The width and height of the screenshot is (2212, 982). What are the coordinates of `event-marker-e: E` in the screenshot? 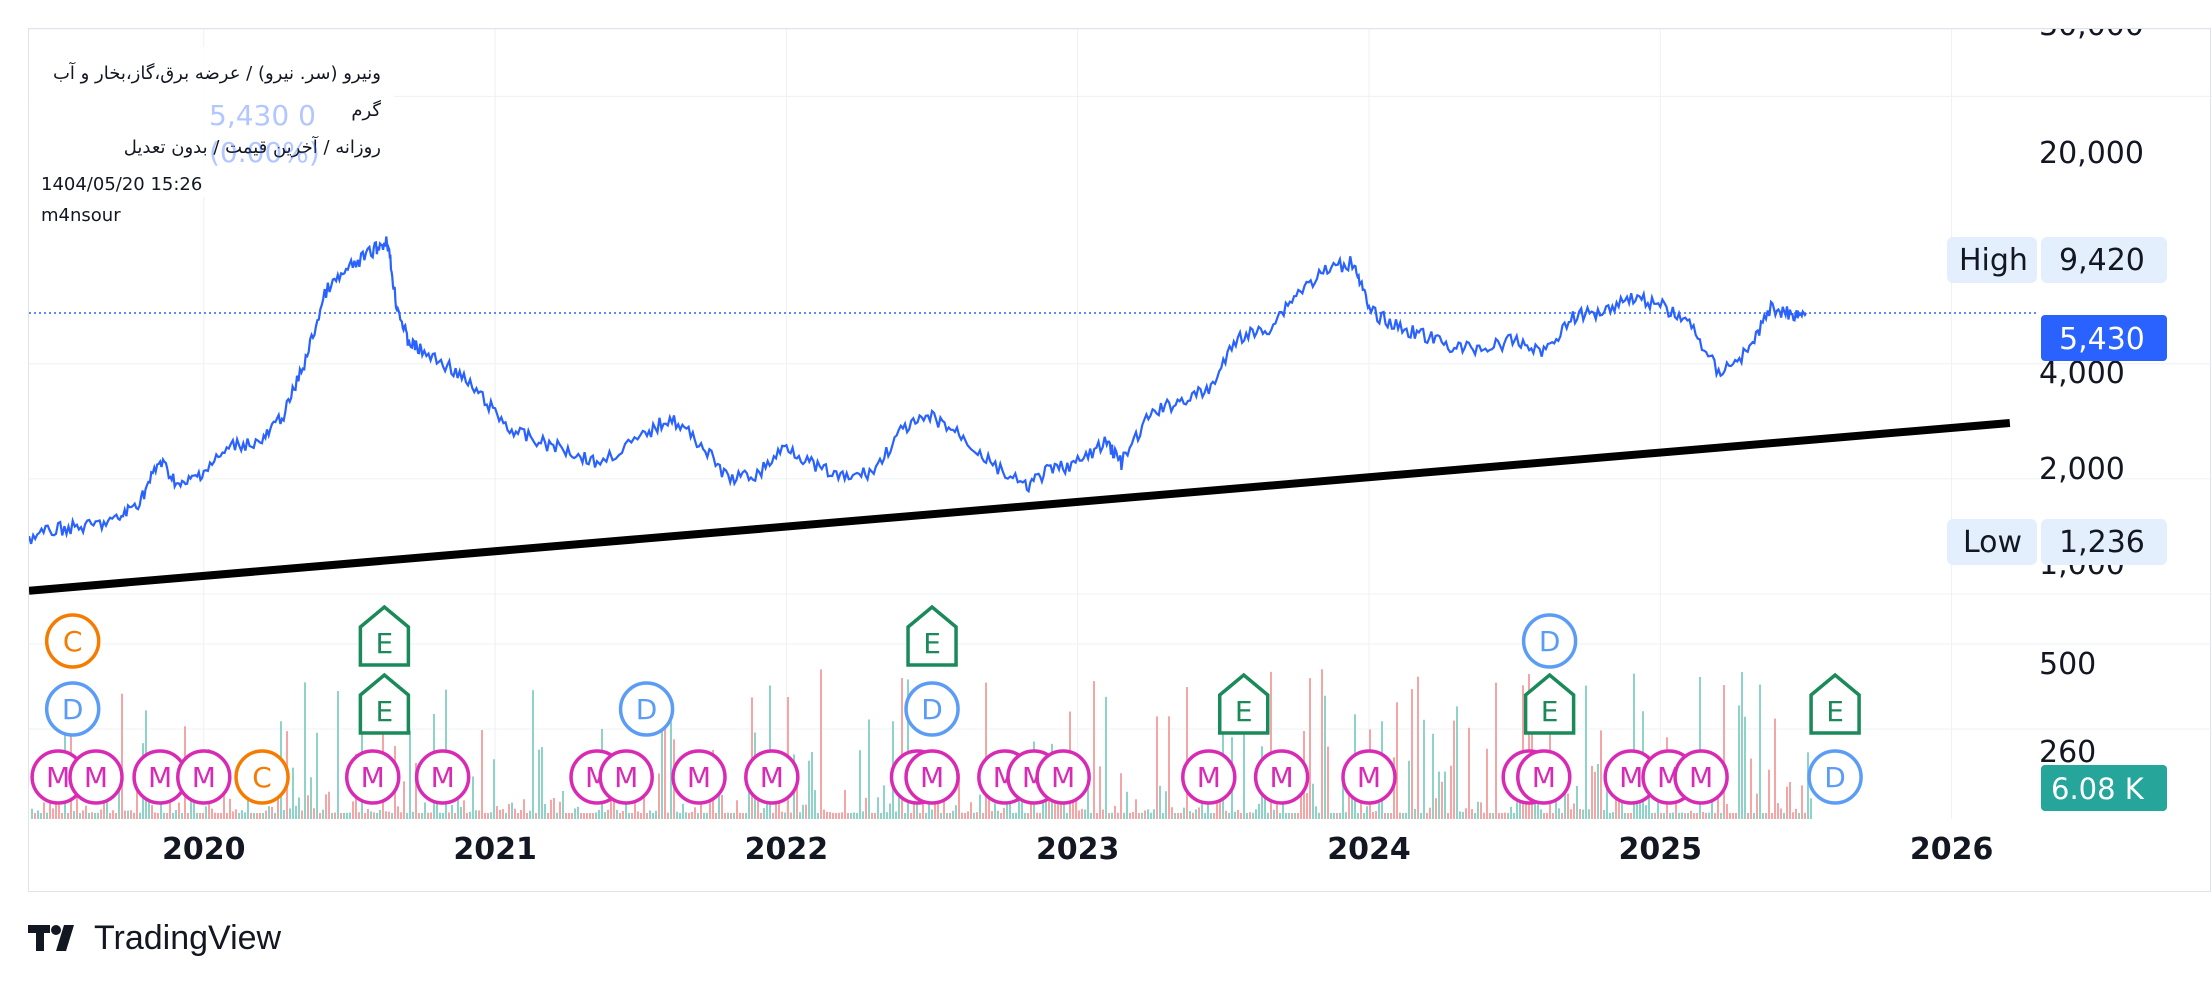 It's located at (384, 703).